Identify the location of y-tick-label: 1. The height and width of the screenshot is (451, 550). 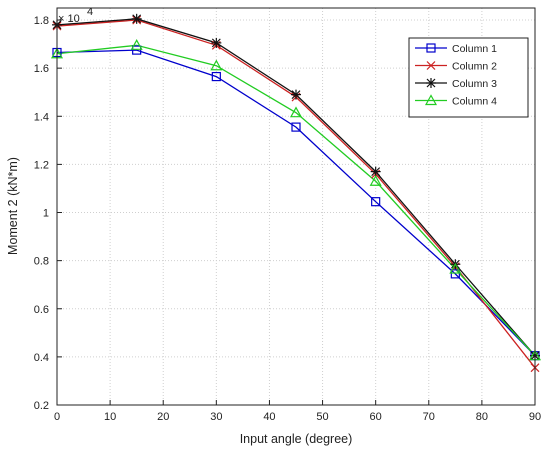
(46, 214).